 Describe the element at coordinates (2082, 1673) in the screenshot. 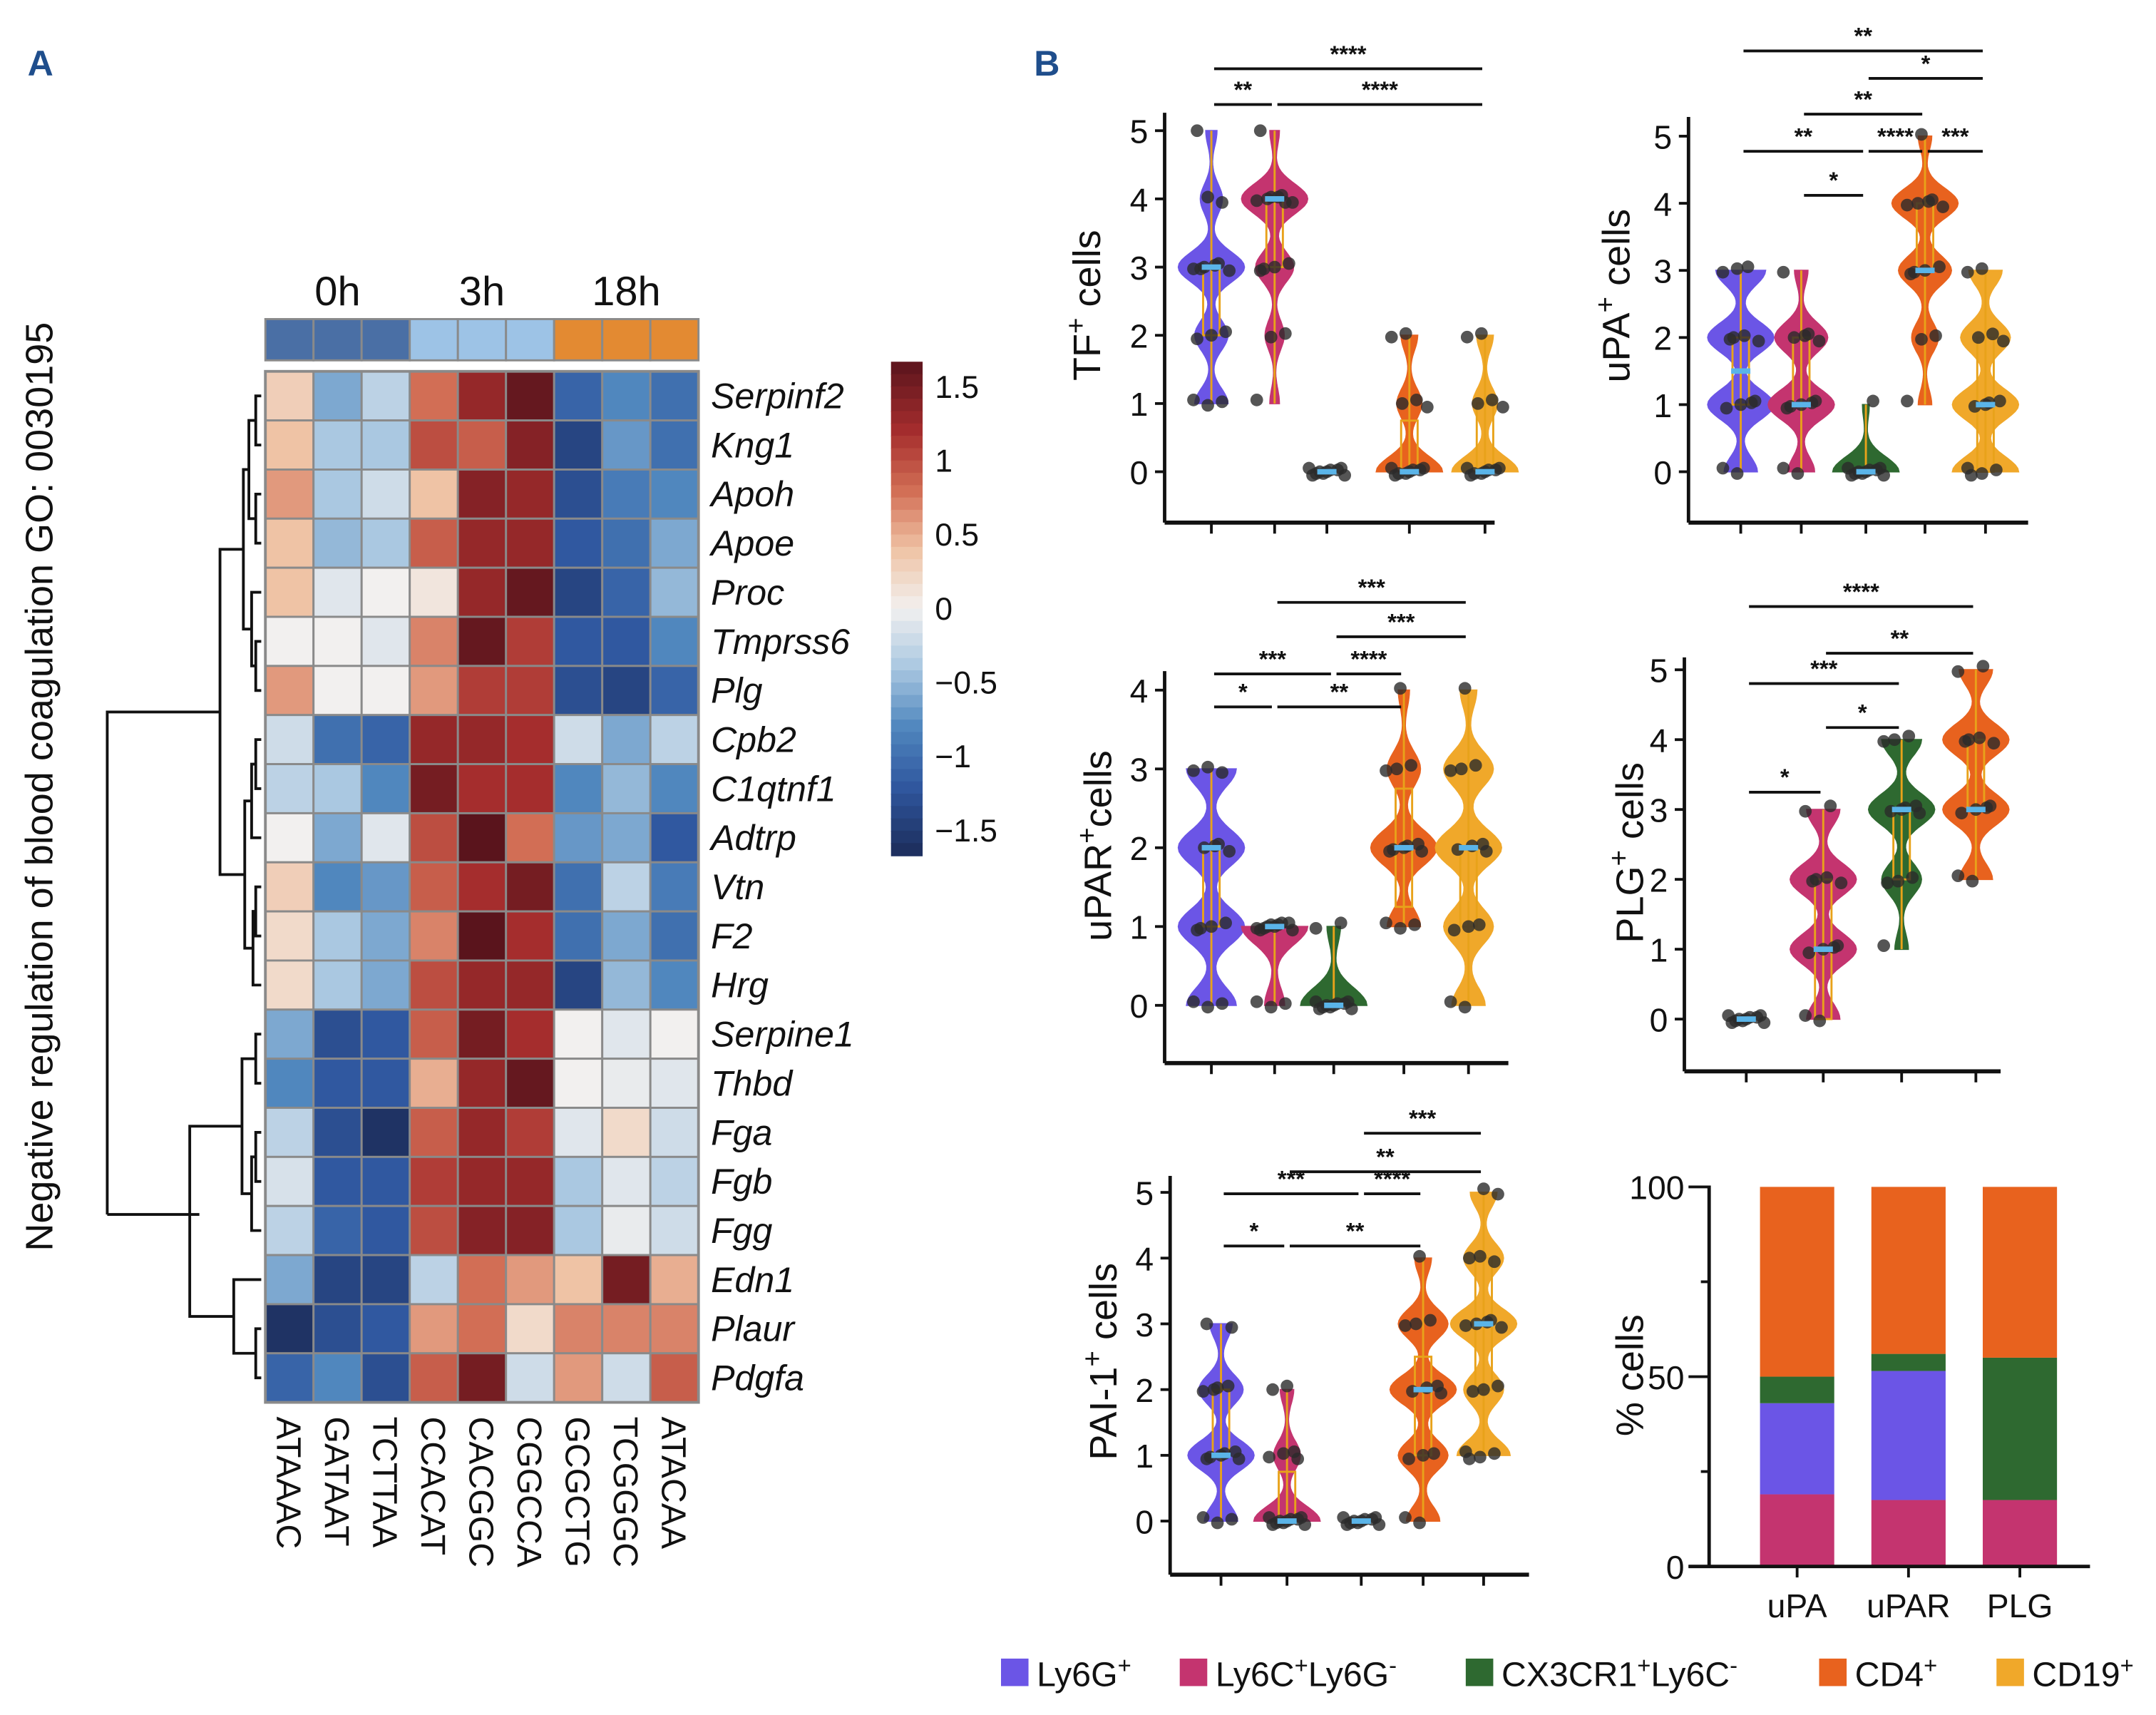

I see `legend-label: CD19+` at that location.